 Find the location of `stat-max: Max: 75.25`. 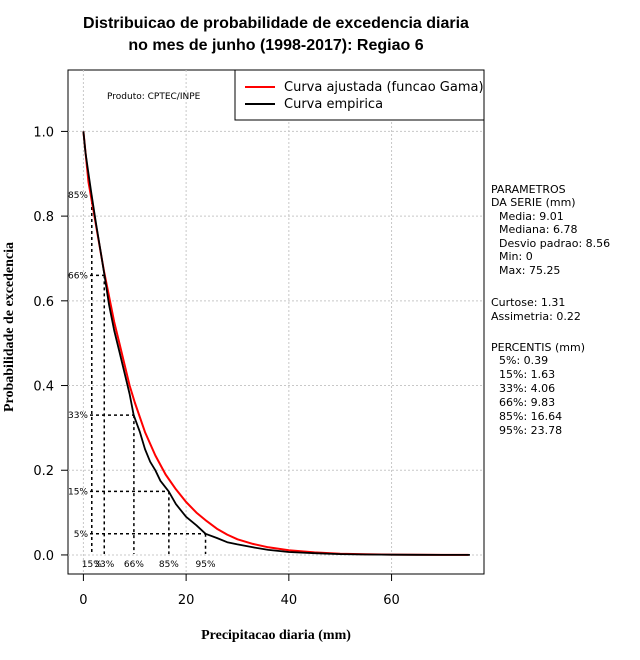

stat-max: Max: 75.25 is located at coordinates (529, 270).